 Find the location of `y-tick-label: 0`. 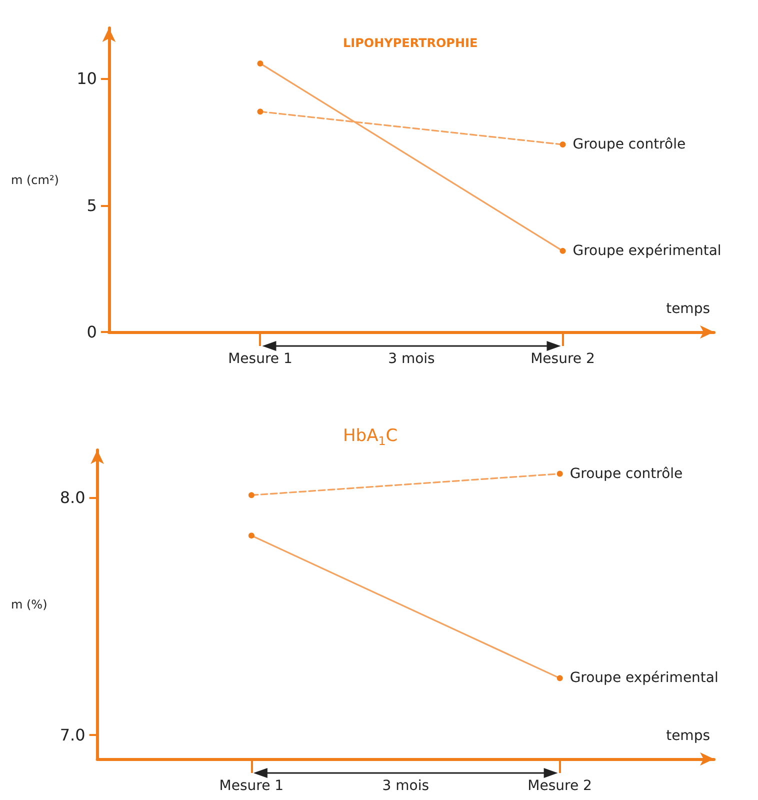

y-tick-label: 0 is located at coordinates (91, 332).